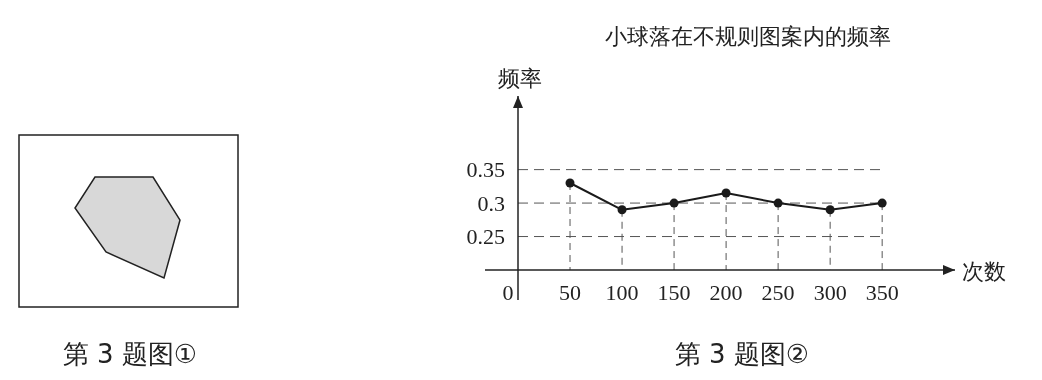 The image size is (1042, 380). I want to click on y-tick-label: 0.3, so click(491, 203).